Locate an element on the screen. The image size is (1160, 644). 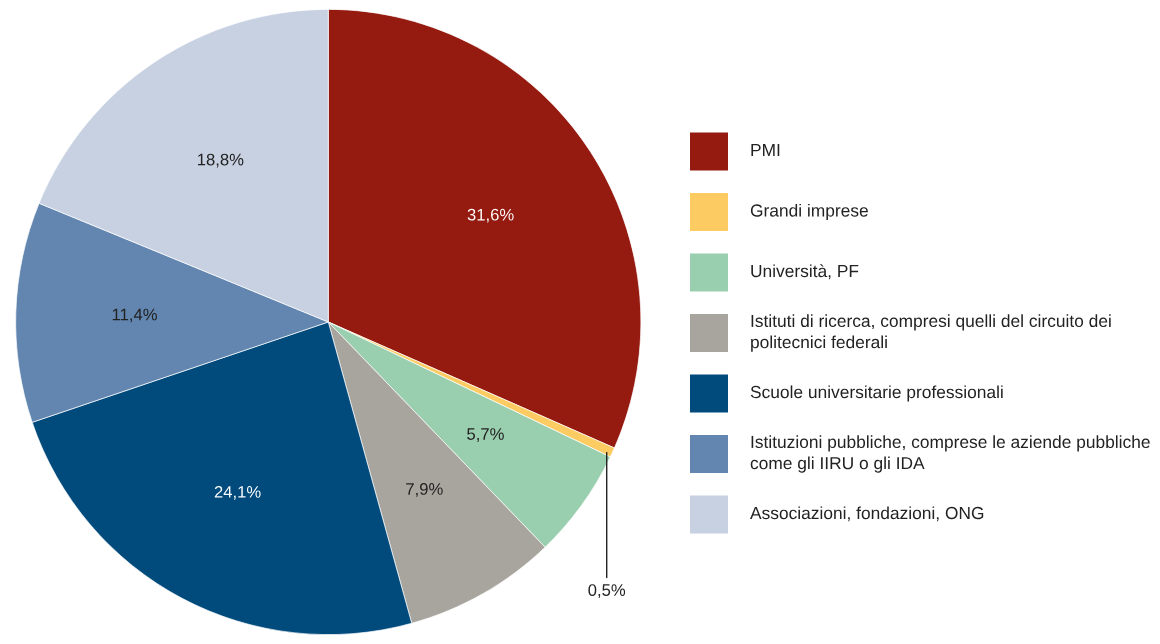
data-label: 24,1% is located at coordinates (237, 492).